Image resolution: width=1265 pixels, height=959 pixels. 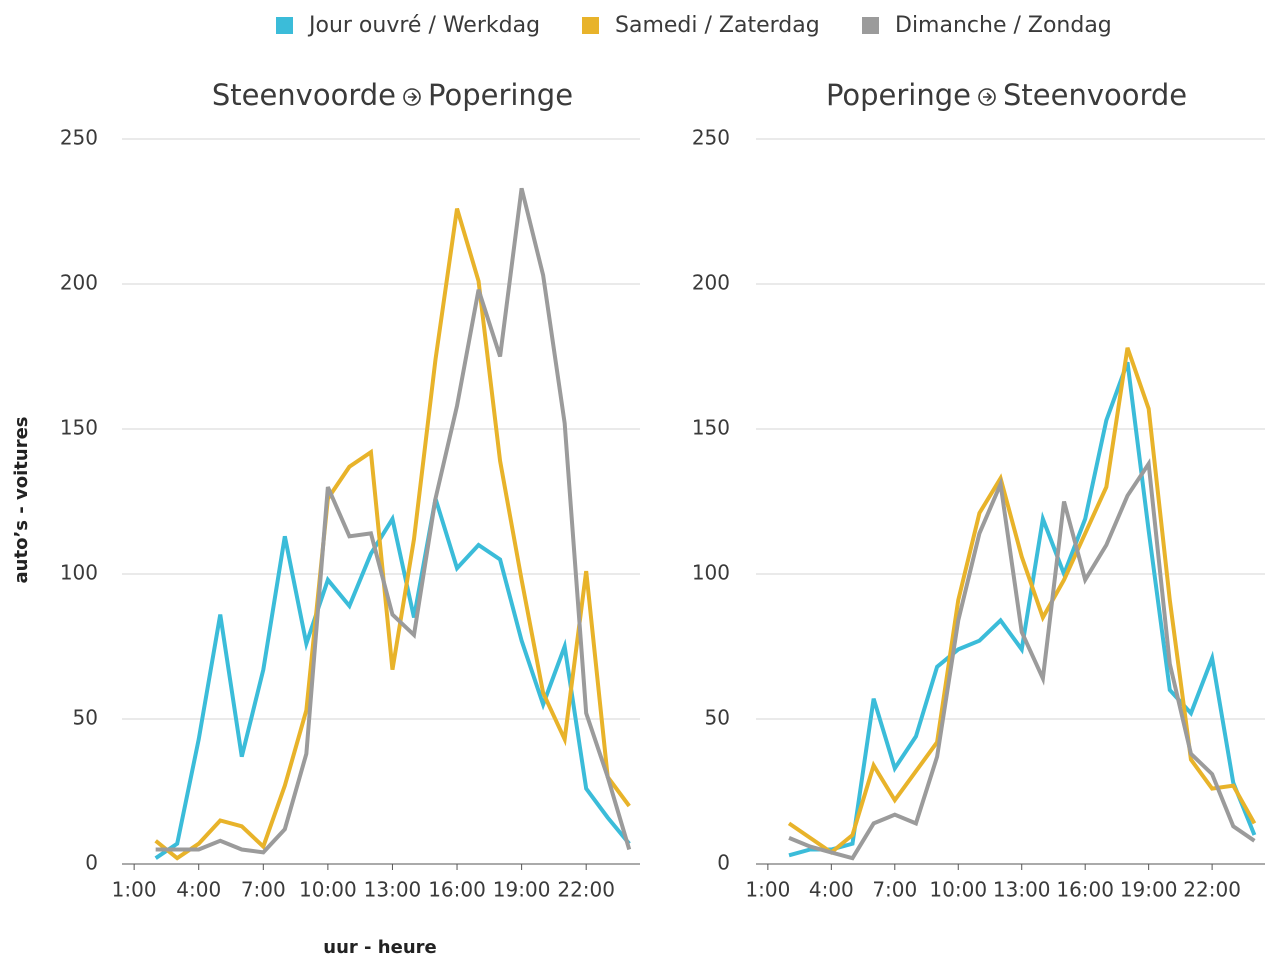 I want to click on x-axis-title: uur - heure, so click(x=379, y=947).